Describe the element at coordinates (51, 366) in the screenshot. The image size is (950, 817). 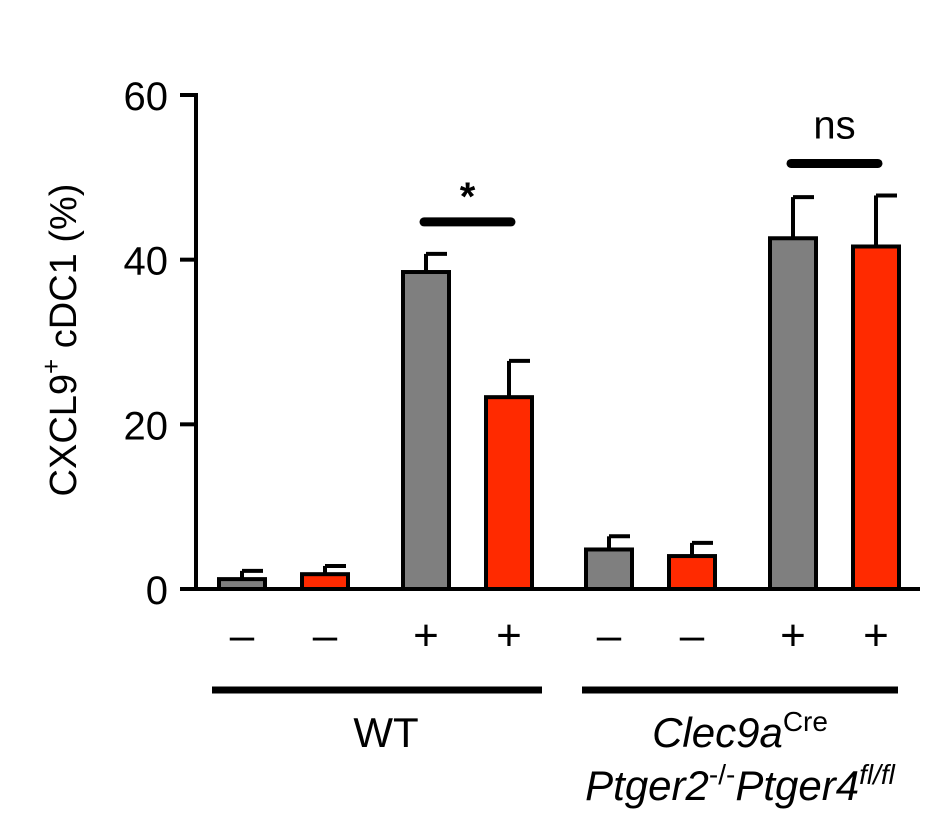
I see `y-axis-title-sup: +` at that location.